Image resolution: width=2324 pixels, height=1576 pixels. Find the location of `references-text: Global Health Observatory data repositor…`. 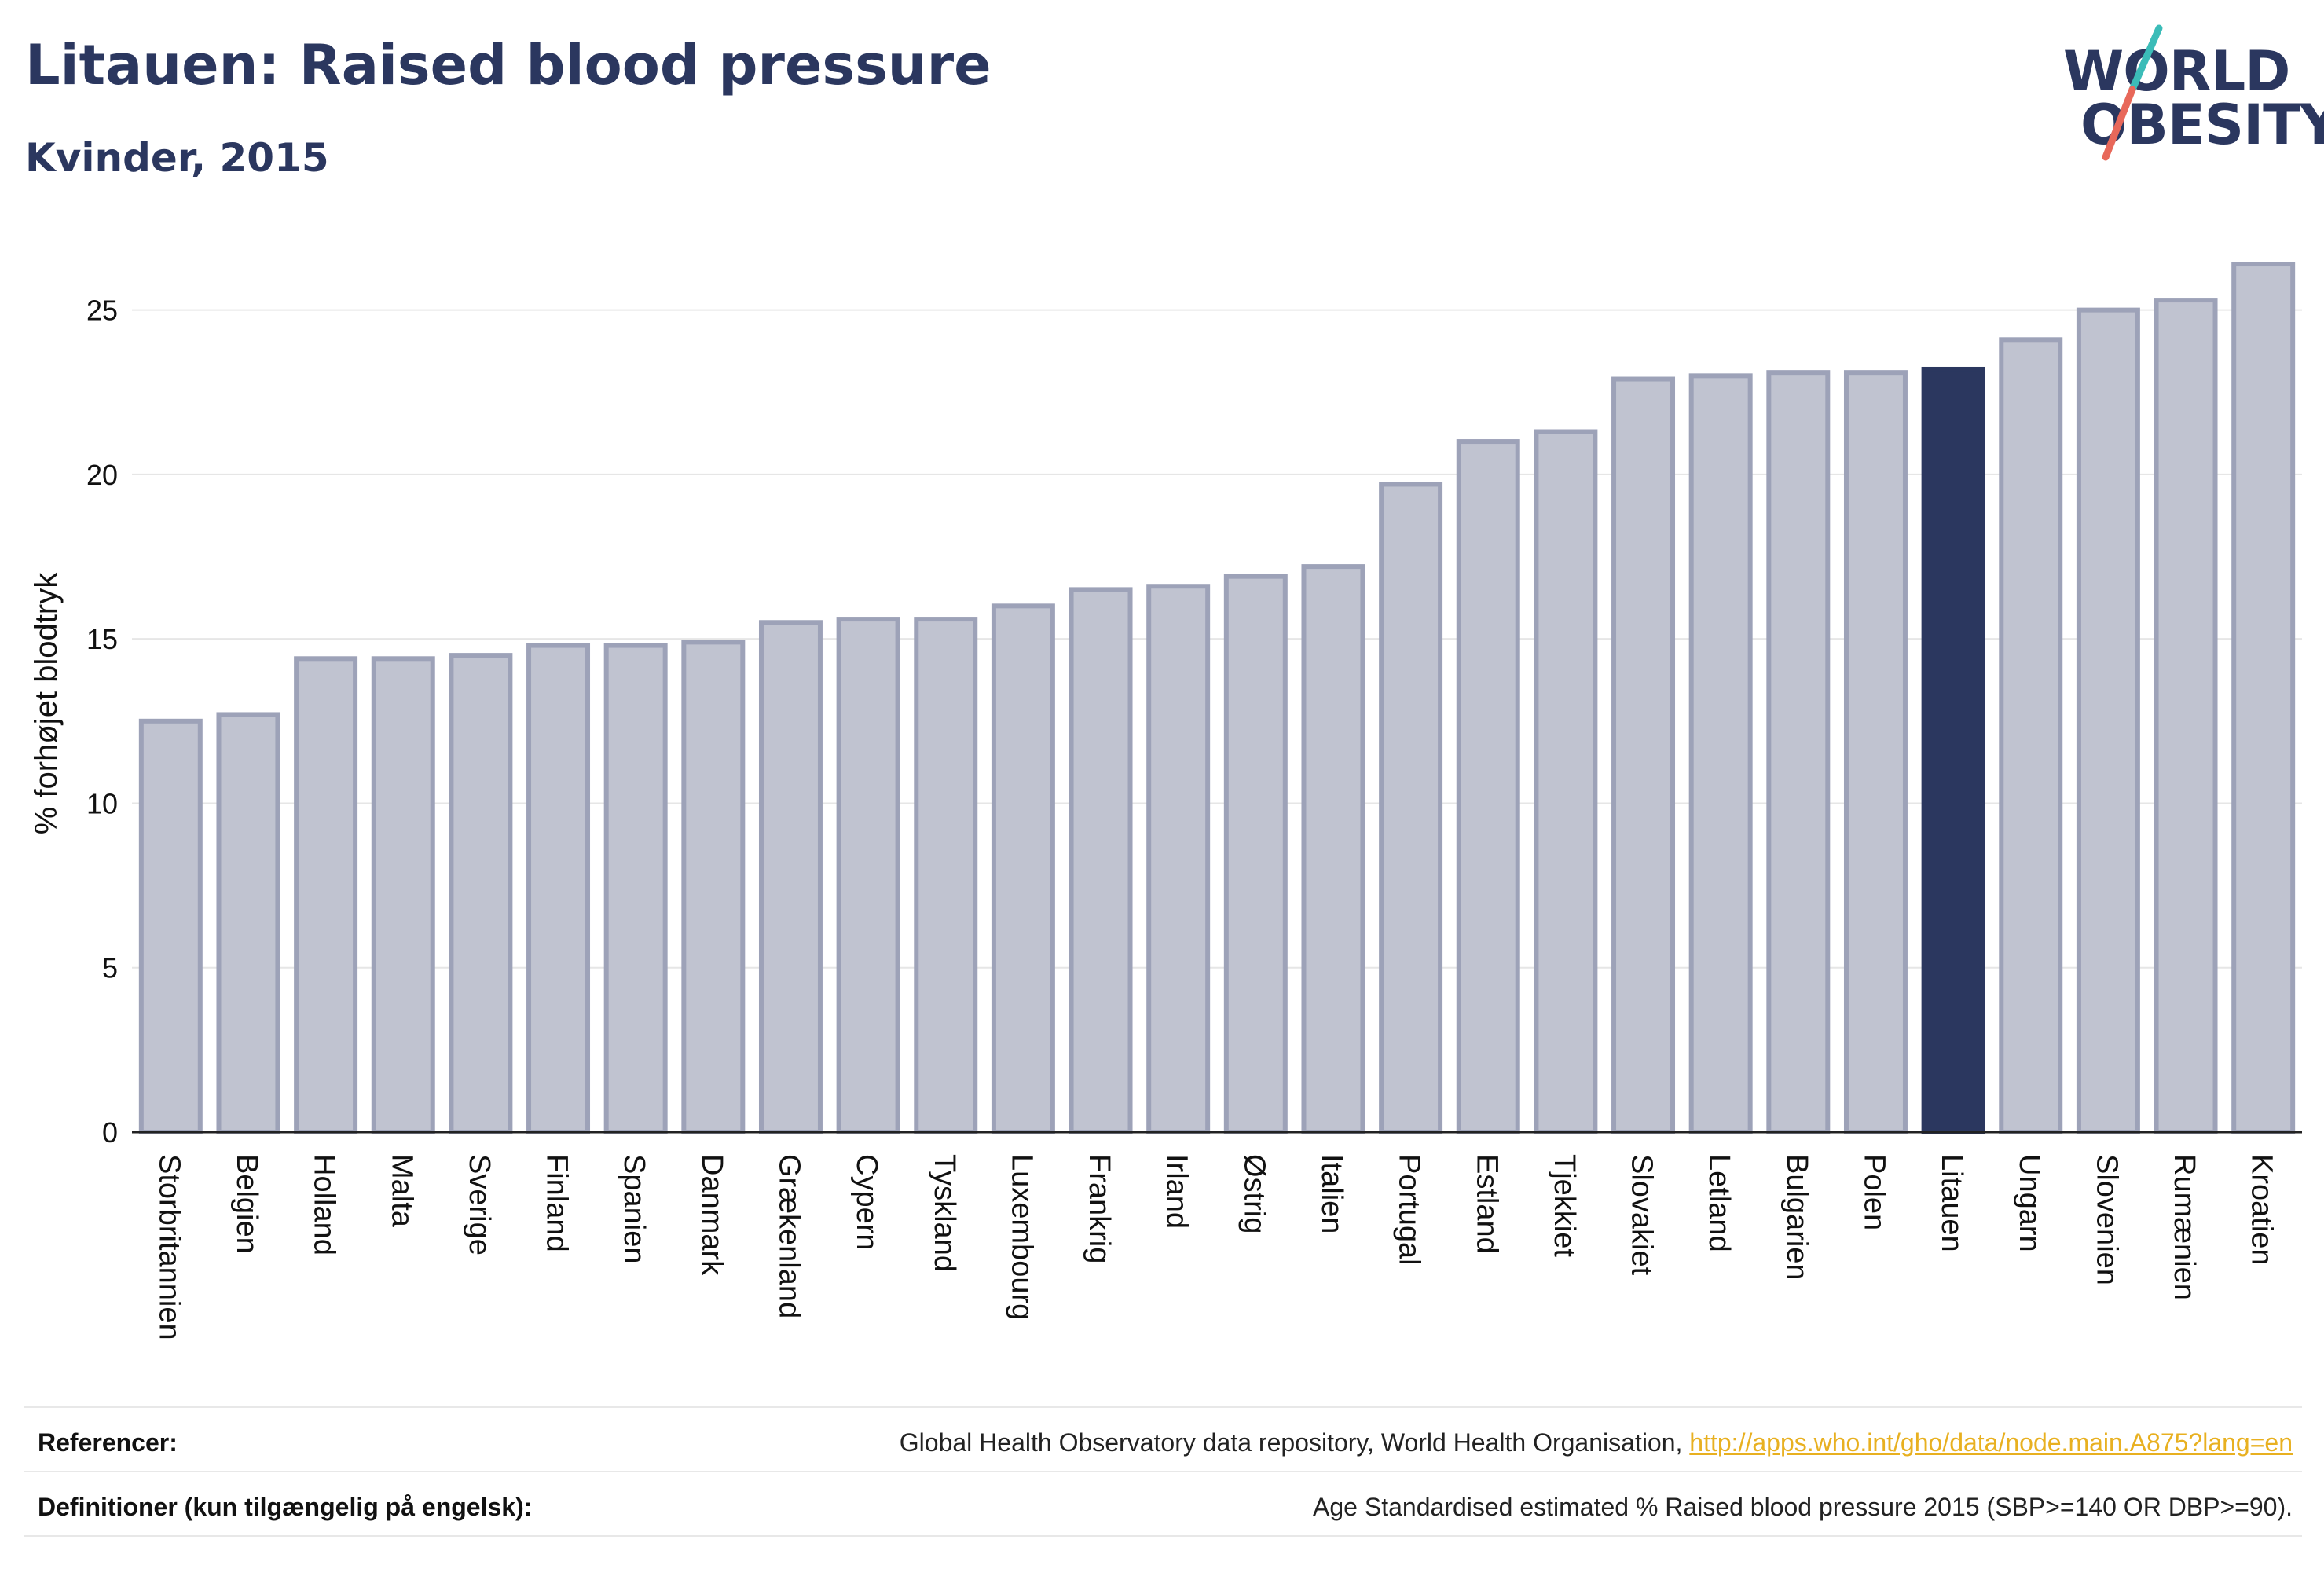

references-text: Global Health Observatory data repositor… is located at coordinates (1294, 1442).